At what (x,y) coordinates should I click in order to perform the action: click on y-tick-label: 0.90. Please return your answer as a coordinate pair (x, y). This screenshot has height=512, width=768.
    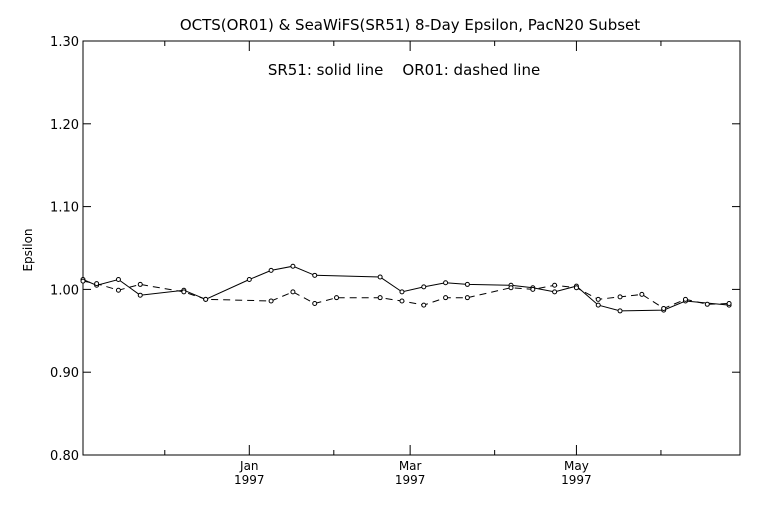
    Looking at the image, I should click on (64, 373).